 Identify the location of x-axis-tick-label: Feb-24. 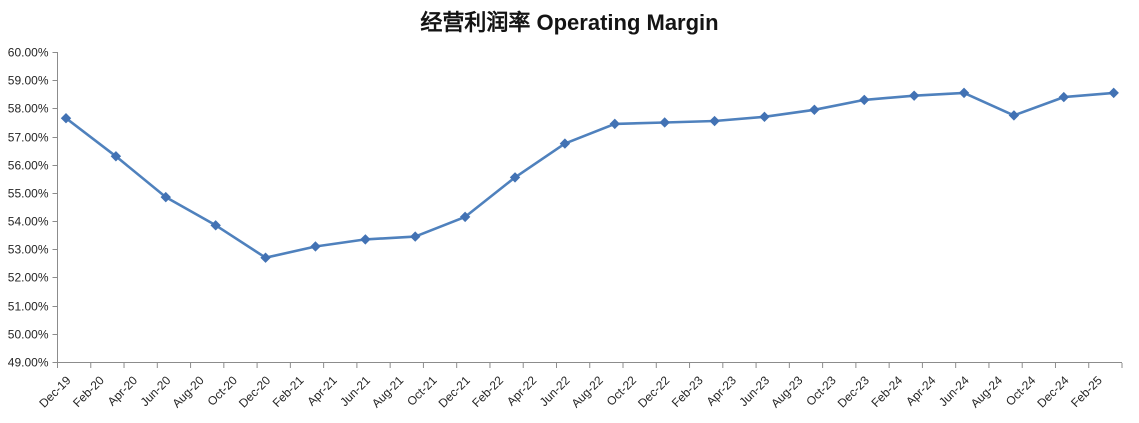
(886, 391).